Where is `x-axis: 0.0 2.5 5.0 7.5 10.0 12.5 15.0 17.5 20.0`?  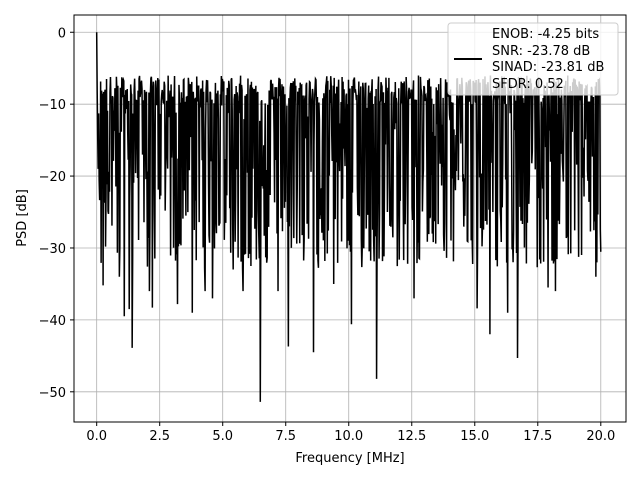
x-axis: 0.0 2.5 5.0 7.5 10.0 12.5 15.0 17.5 20.0 is located at coordinates (350, 433).